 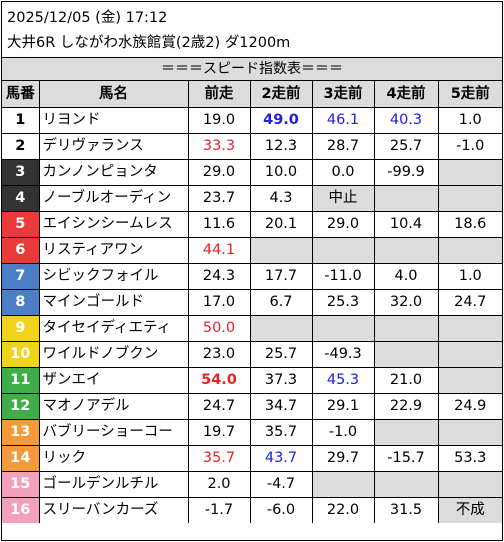 I want to click on speed-index-cell: 40.3, so click(x=406, y=120).